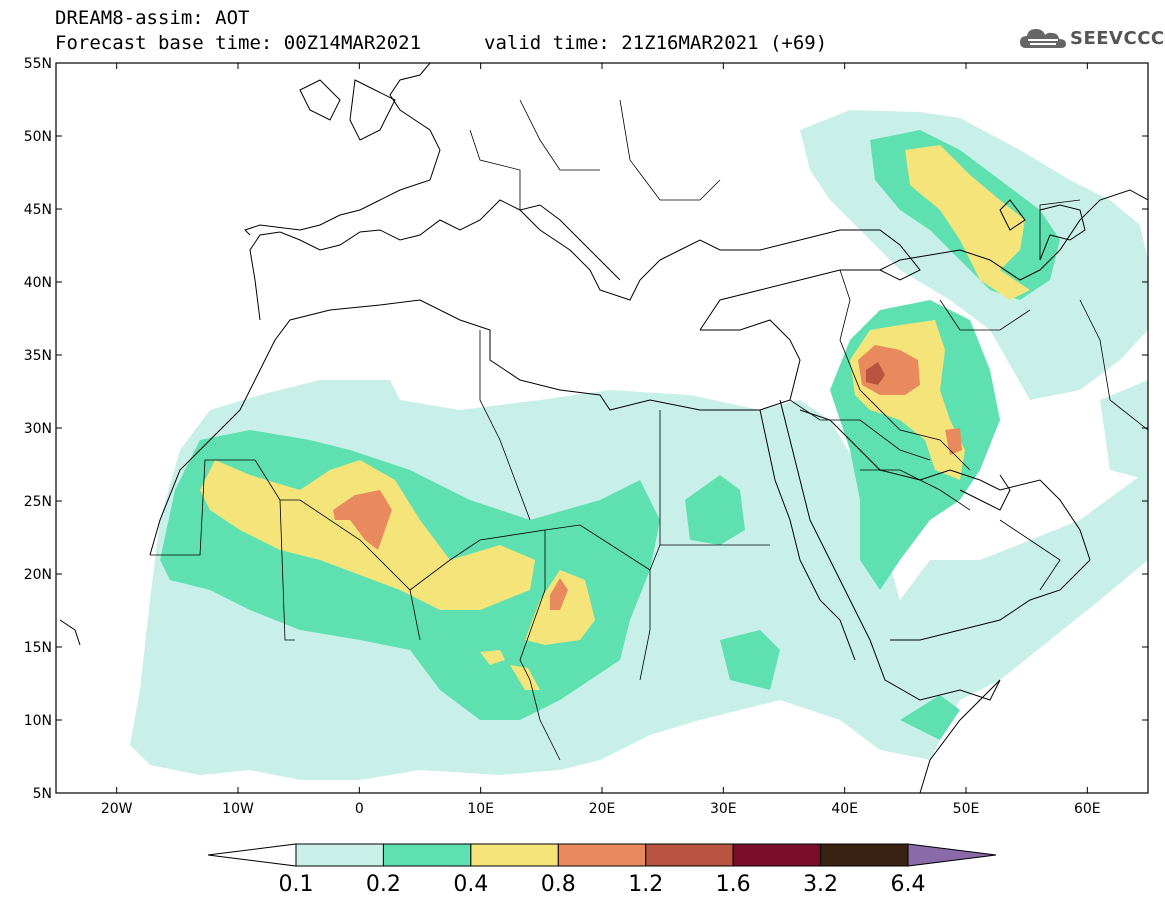 The image size is (1165, 905). Describe the element at coordinates (296, 884) in the screenshot. I see `colorbar-label: 0.1` at that location.